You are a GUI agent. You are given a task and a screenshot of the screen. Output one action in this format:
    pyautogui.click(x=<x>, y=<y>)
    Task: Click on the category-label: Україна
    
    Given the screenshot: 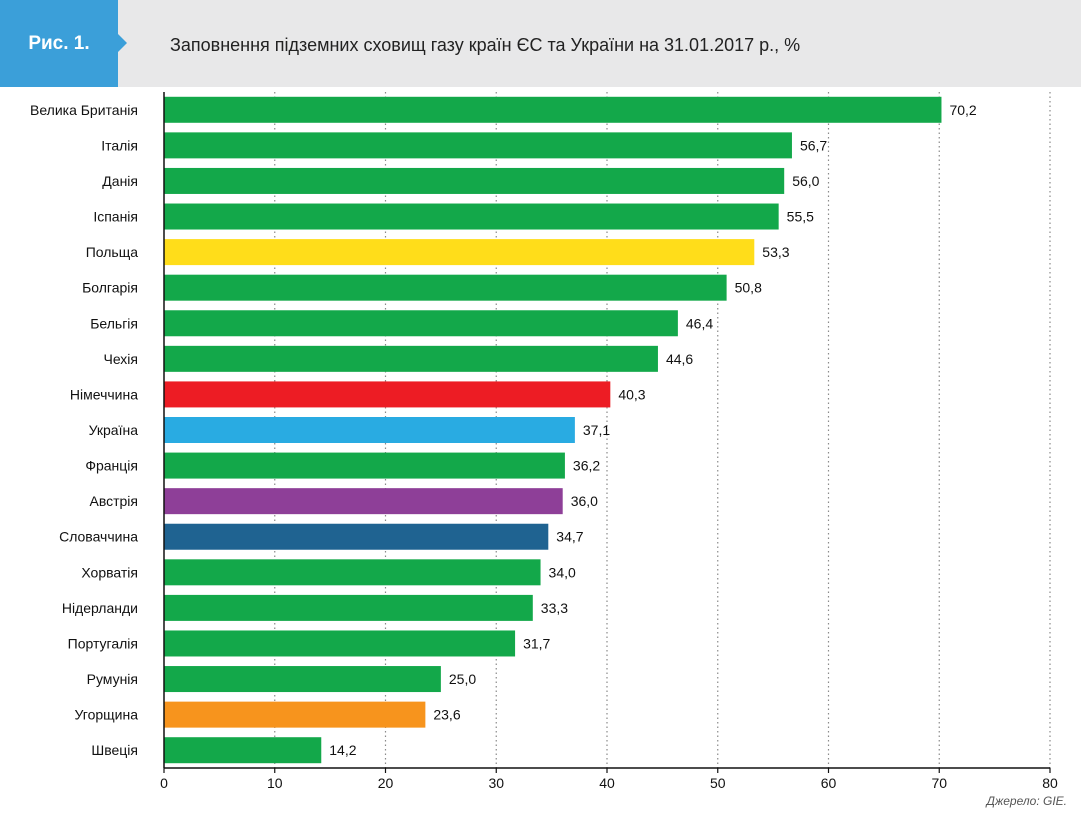 What is the action you would take?
    pyautogui.click(x=114, y=430)
    